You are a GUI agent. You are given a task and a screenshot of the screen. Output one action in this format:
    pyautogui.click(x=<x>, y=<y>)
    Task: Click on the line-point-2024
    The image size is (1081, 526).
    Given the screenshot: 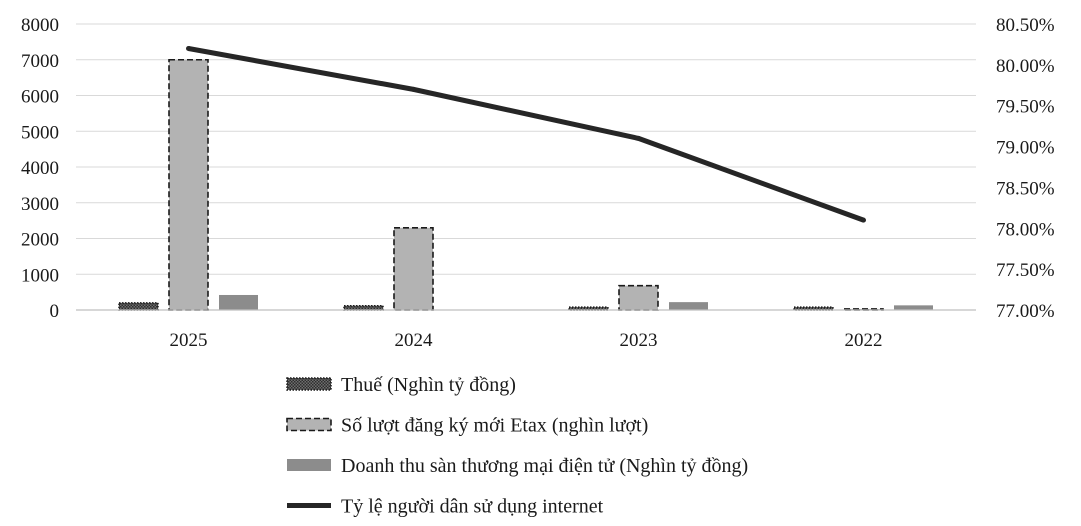 What is the action you would take?
    pyautogui.click(x=413, y=89)
    